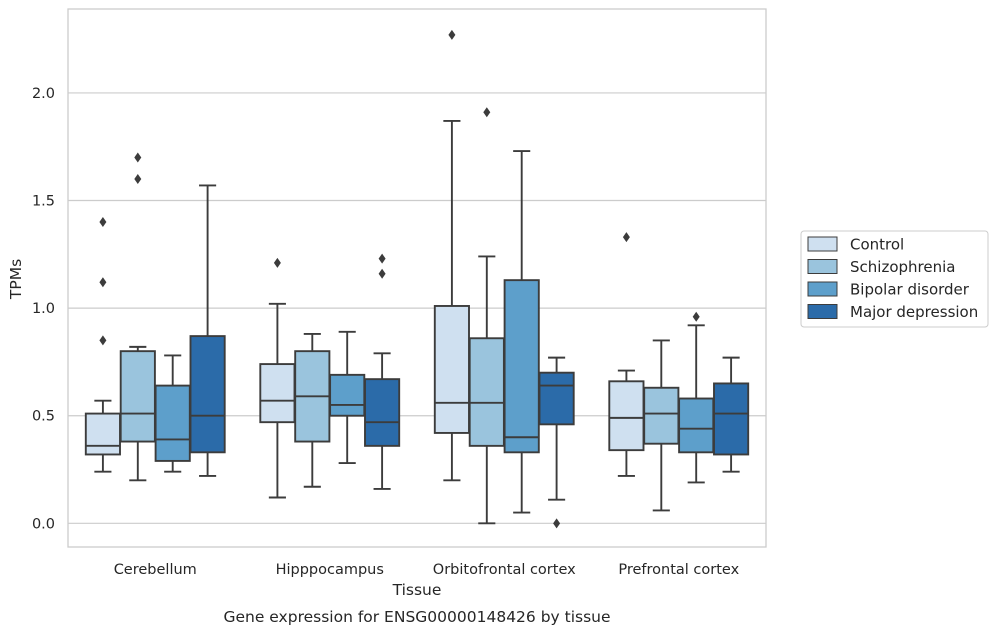 The width and height of the screenshot is (997, 634). I want to click on y-tick-label: 0.5, so click(43, 417).